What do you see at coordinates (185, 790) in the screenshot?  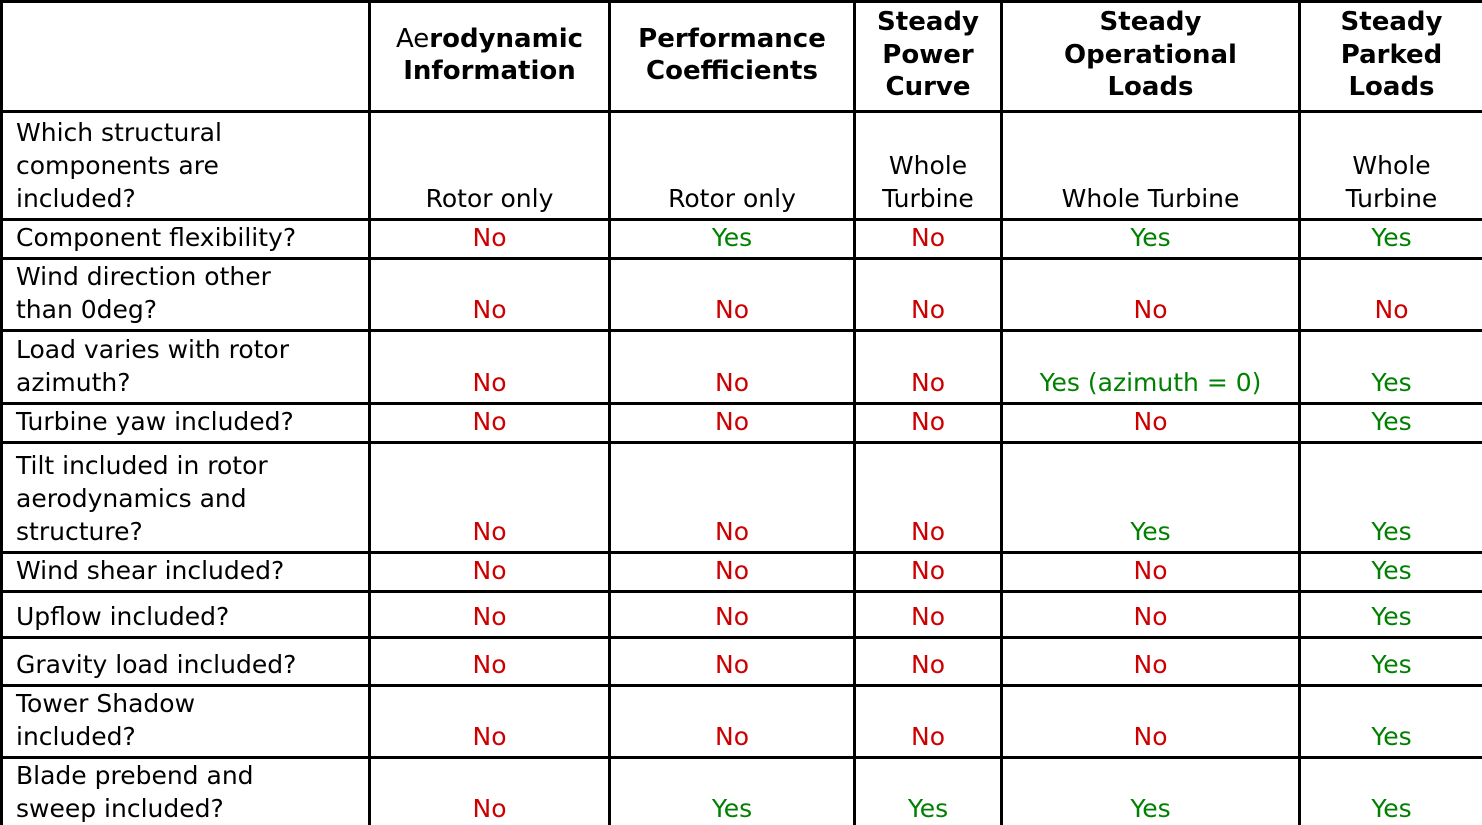 I see `row-label: Blade prebend and sweep included?` at bounding box center [185, 790].